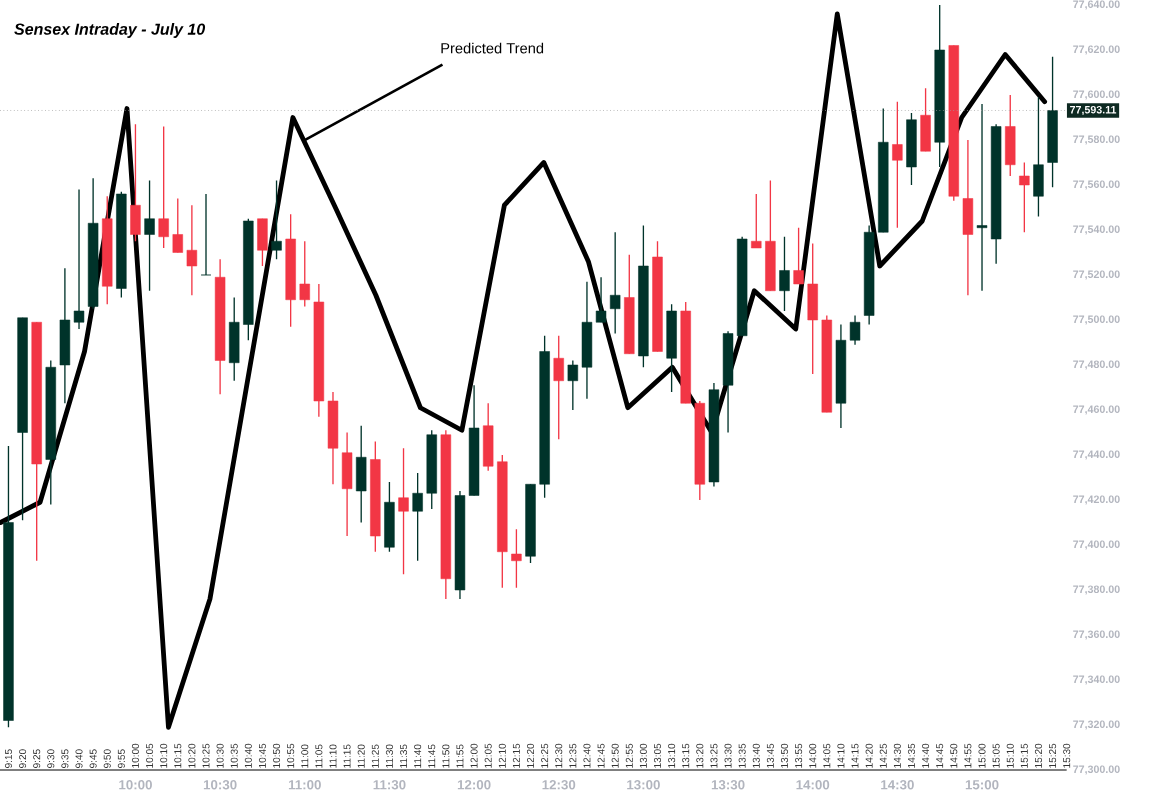  What do you see at coordinates (1067, 755) in the screenshot?
I see `x-tick-label: 15:30` at bounding box center [1067, 755].